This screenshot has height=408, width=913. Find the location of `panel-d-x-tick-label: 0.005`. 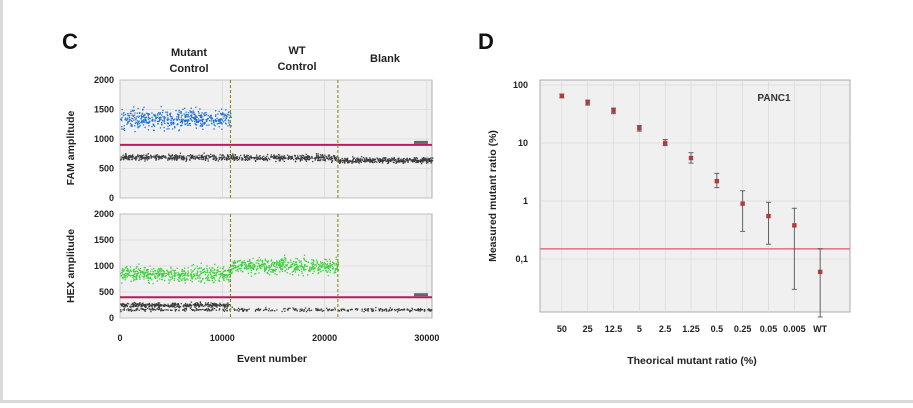

panel-d-x-tick-label: 0.005 is located at coordinates (794, 329).